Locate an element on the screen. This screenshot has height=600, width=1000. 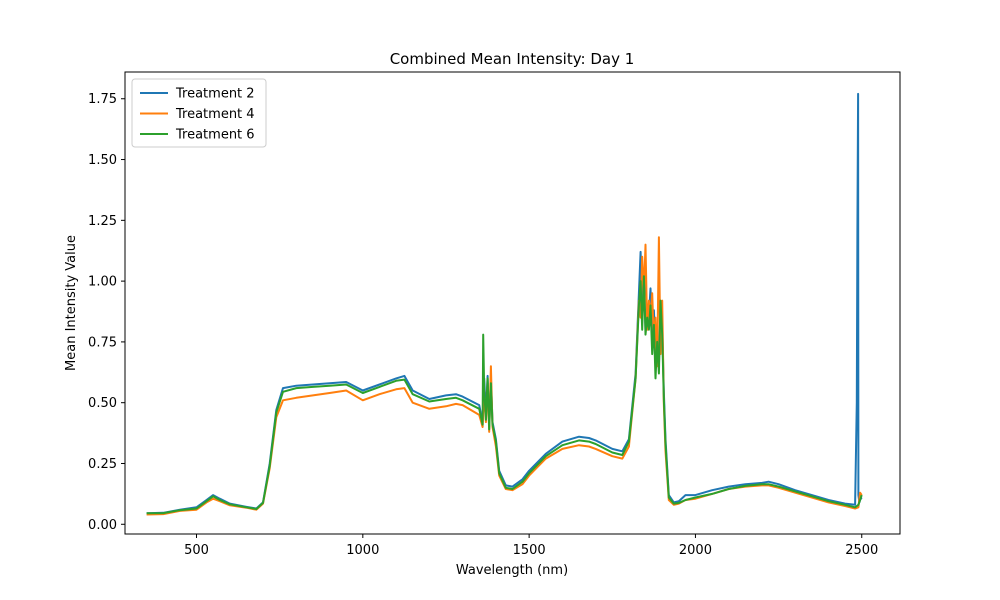
y-tick-label: 1.50 is located at coordinates (102, 160).